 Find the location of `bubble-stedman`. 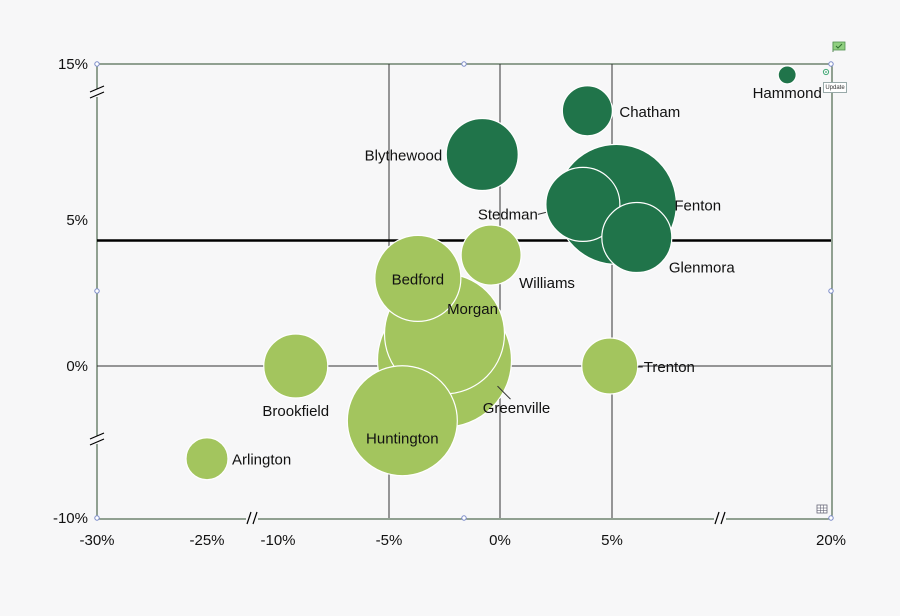

bubble-stedman is located at coordinates (583, 204).